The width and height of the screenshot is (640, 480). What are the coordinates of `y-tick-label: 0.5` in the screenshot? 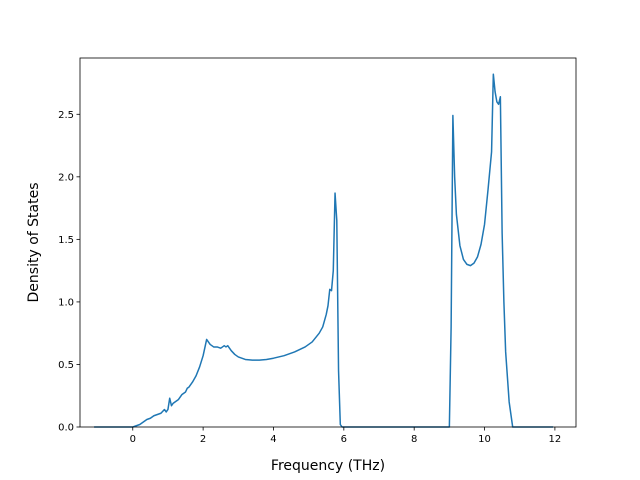 It's located at (66, 365).